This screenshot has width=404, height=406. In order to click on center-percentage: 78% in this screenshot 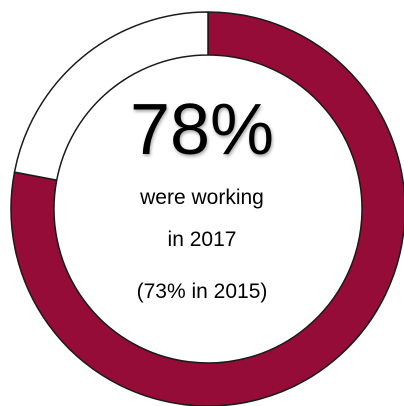, I will do `click(202, 130)`.